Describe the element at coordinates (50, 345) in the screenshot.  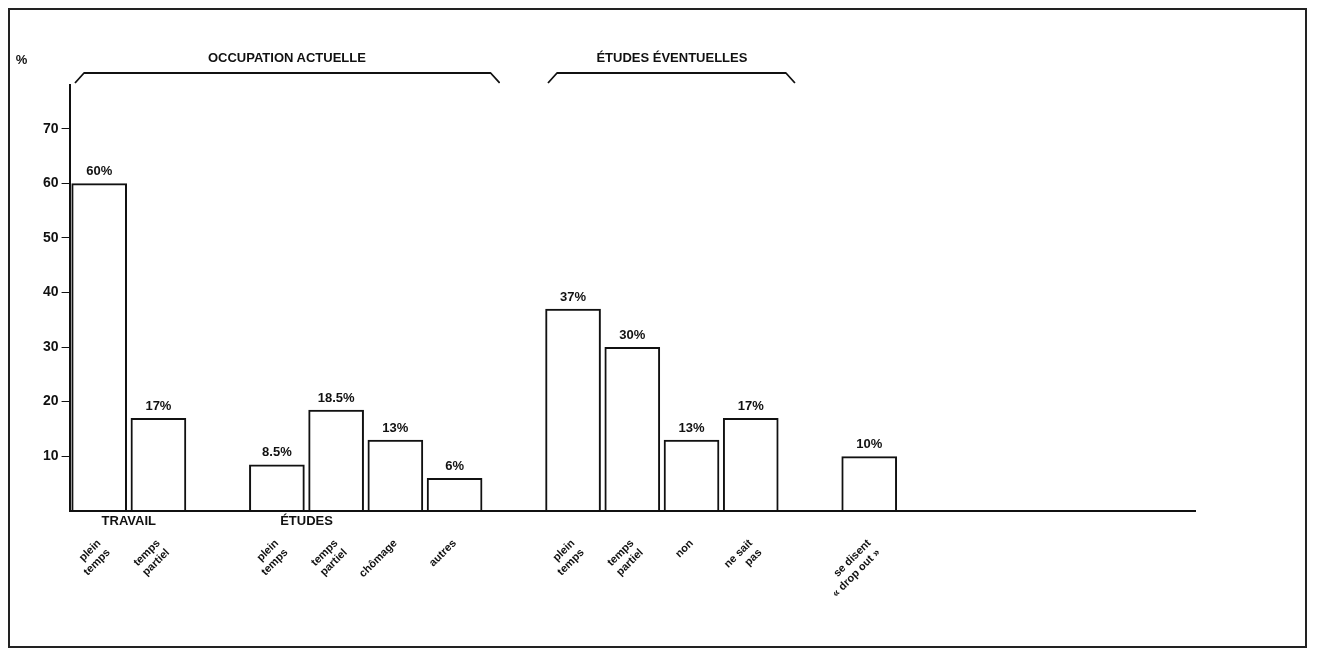
I see `y-tick-label: 30` at that location.